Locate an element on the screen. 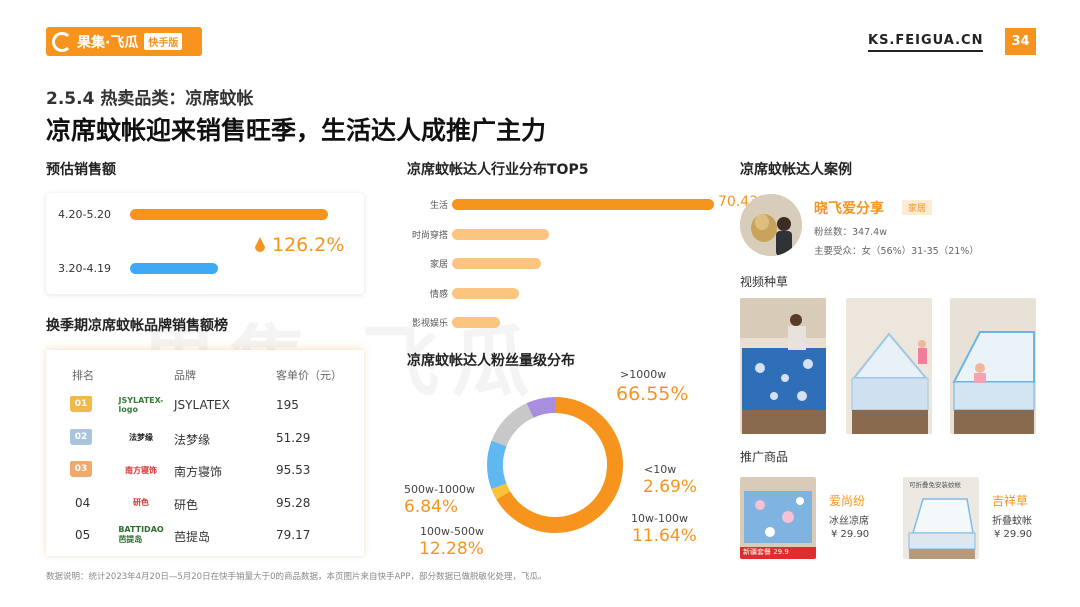 This screenshot has width=1080, height=607. logo-icon is located at coordinates (62, 41).